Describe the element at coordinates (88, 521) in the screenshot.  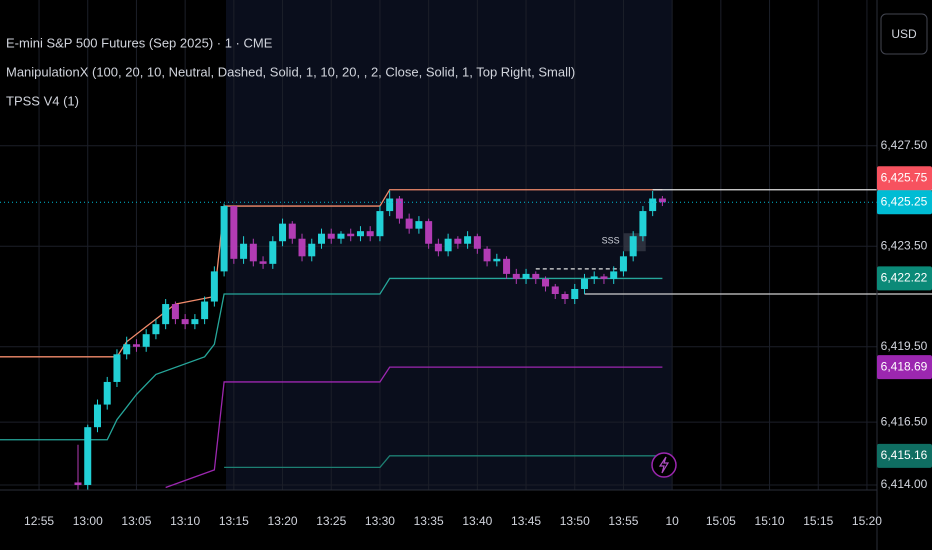
I see `x-tick-label: 13:00` at that location.